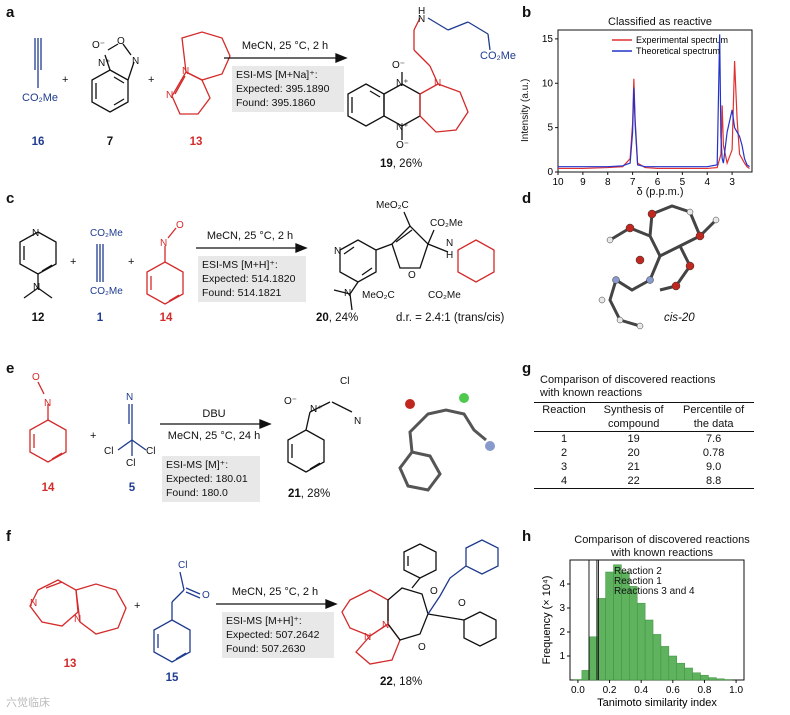  Describe the element at coordinates (564, 453) in the screenshot. I see `table-cell: 2` at that location.